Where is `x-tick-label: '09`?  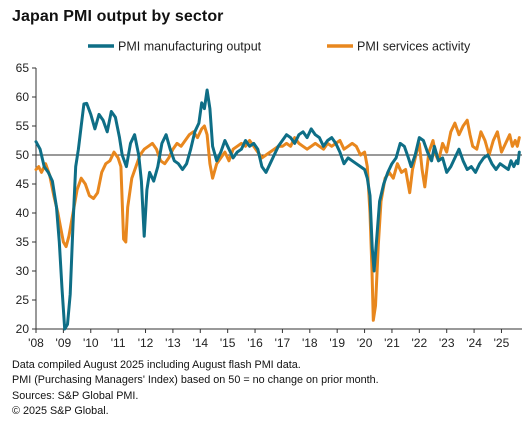
x-tick-label: '09 is located at coordinates (64, 343).